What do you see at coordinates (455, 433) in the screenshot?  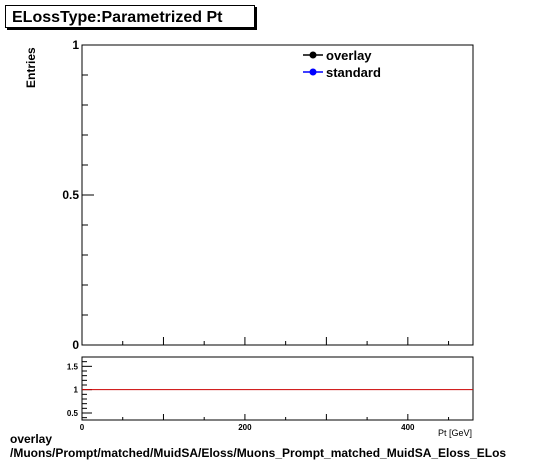 I see `x-axis-label: Pt [GeV]` at bounding box center [455, 433].